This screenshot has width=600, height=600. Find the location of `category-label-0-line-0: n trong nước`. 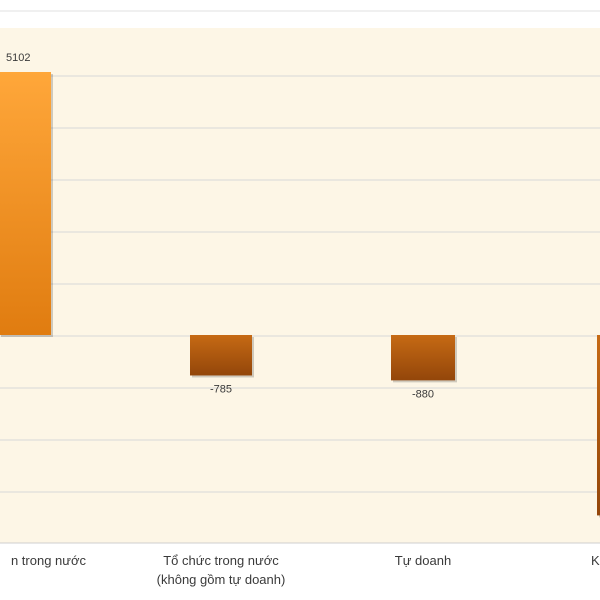

category-label-0-line-0: n trong nước is located at coordinates (49, 560).